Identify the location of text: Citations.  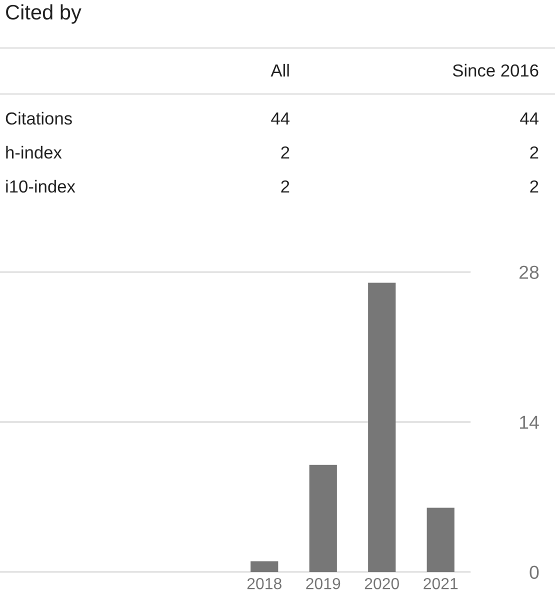
(39, 118).